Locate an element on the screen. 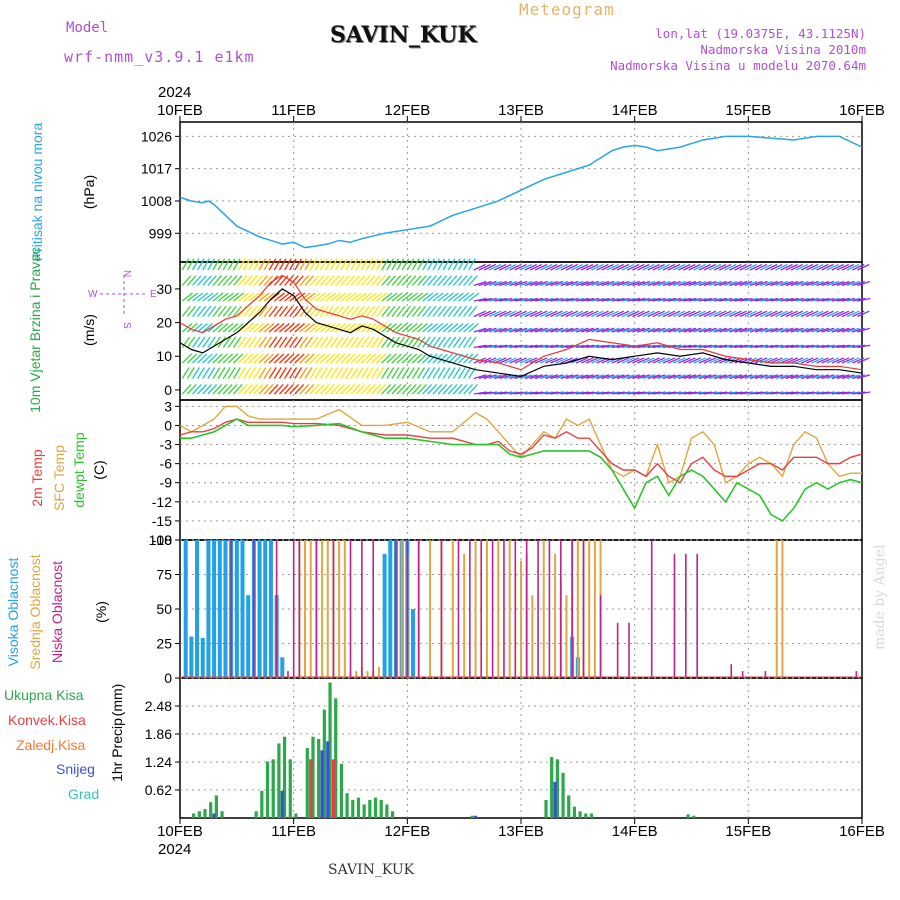  ytick-label: -9 is located at coordinates (166, 483).